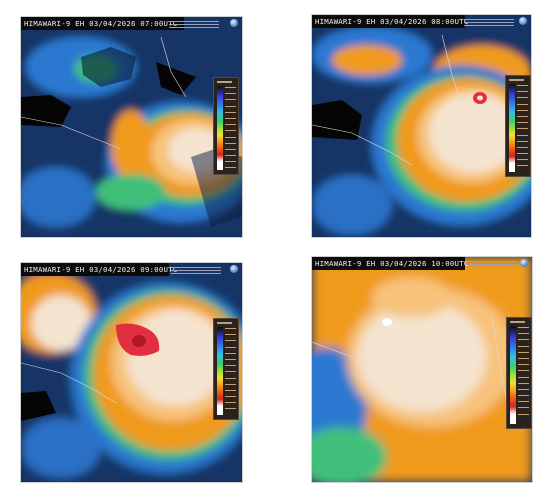  I want to click on panel-title: HIMAWARI-9 EH 03/04/2026 08:00UTC, so click(390, 21).